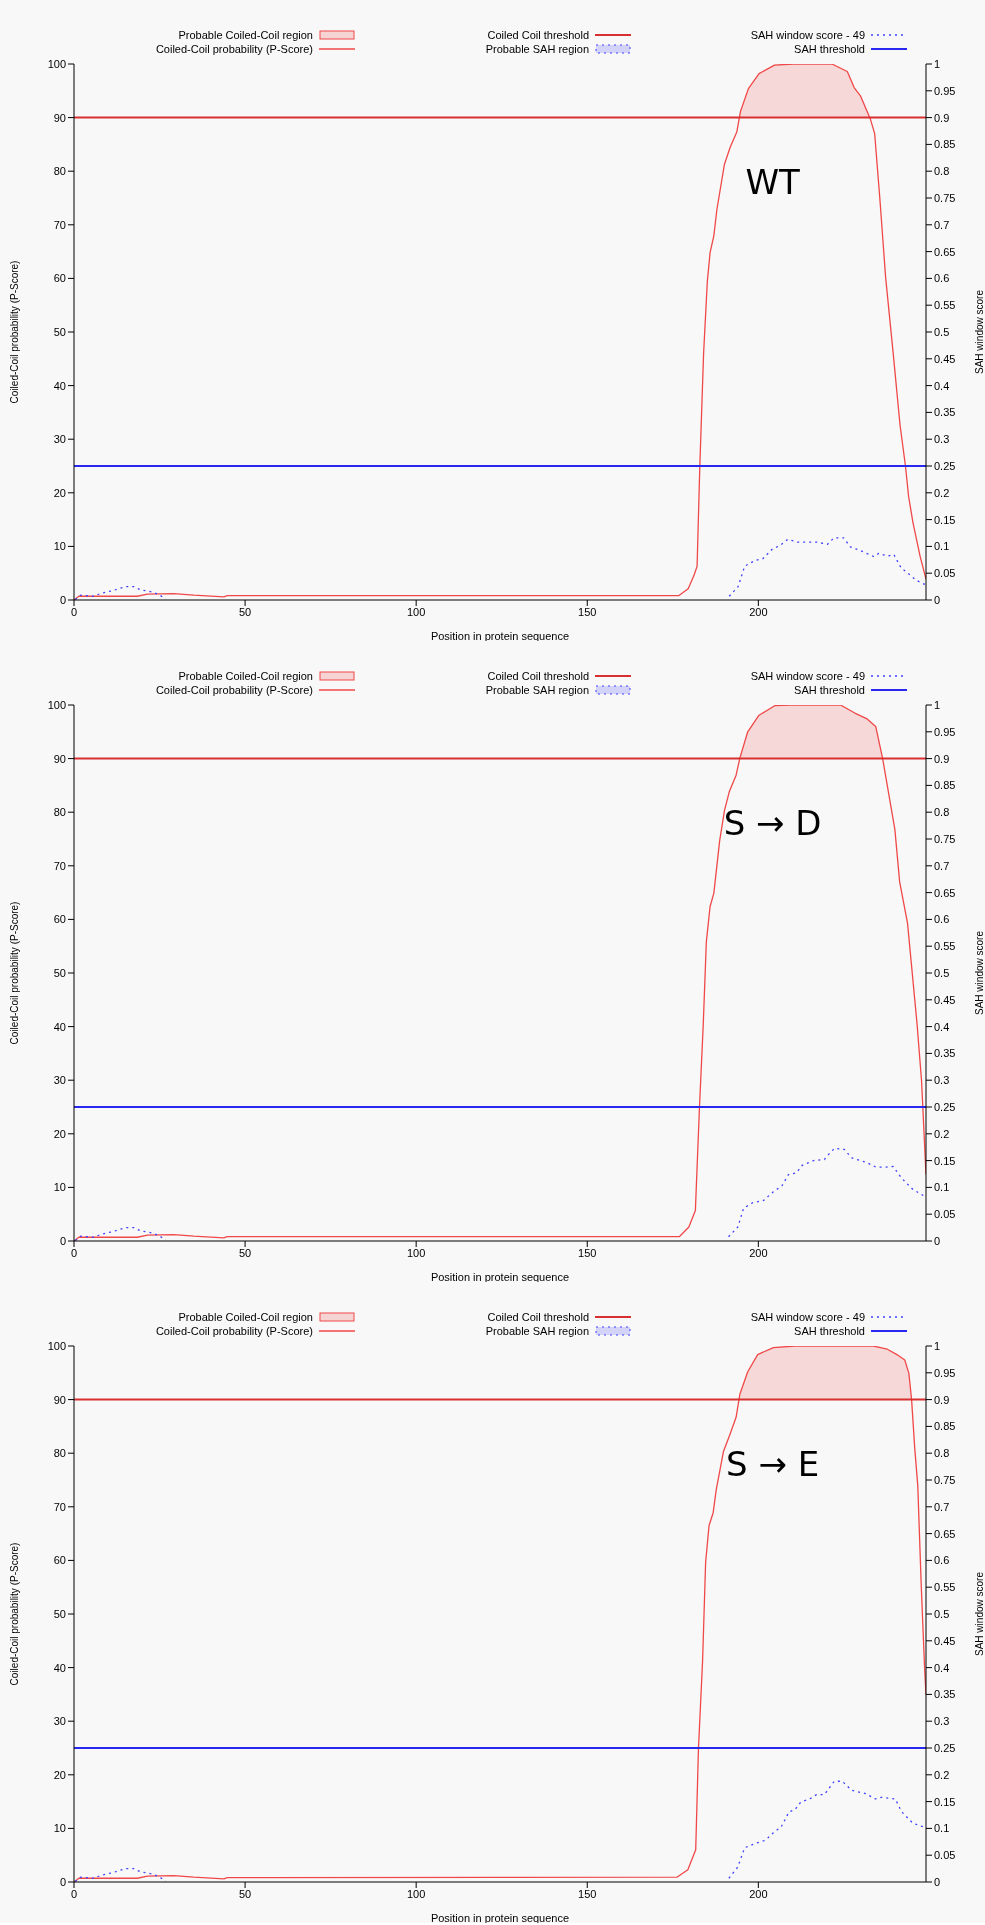 Image resolution: width=985 pixels, height=1925 pixels. I want to click on annotation: S → E, so click(773, 1463).